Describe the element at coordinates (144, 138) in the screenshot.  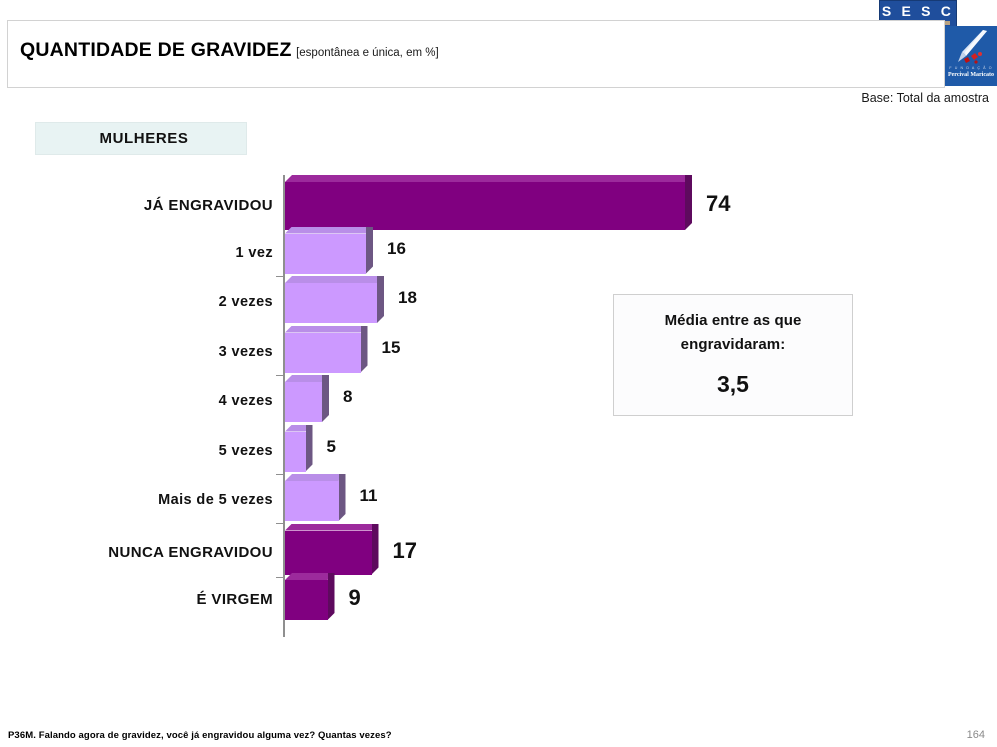
I see `group-tag-label: MULHERES` at that location.